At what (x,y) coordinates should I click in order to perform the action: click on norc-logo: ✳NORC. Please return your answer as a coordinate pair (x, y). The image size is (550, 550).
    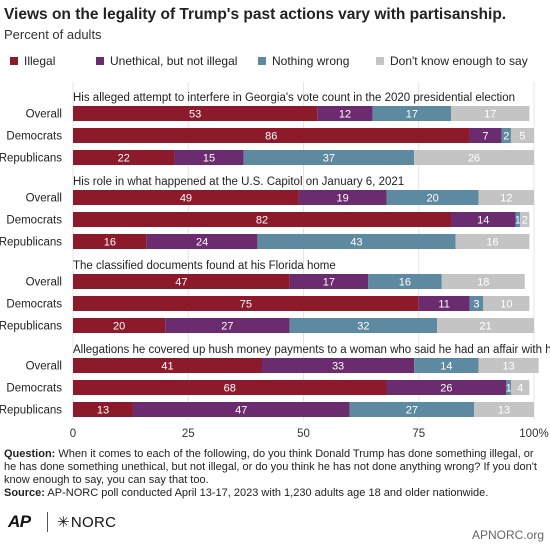
    Looking at the image, I should click on (86, 522).